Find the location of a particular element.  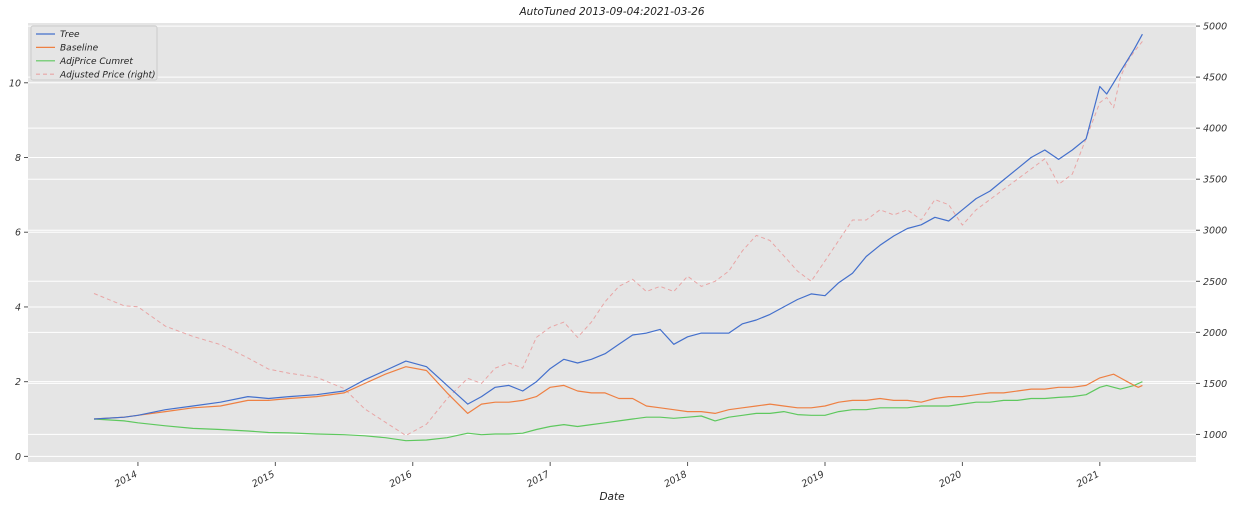

y-tick-label-right: 3000 is located at coordinates (1215, 231).